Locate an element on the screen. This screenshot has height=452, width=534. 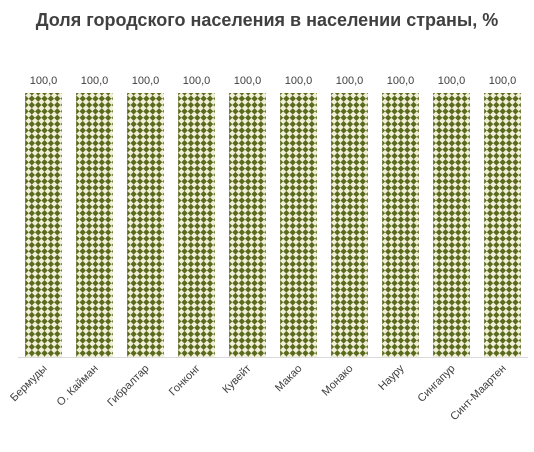
x-tick-label: Гонконг is located at coordinates (185, 381).